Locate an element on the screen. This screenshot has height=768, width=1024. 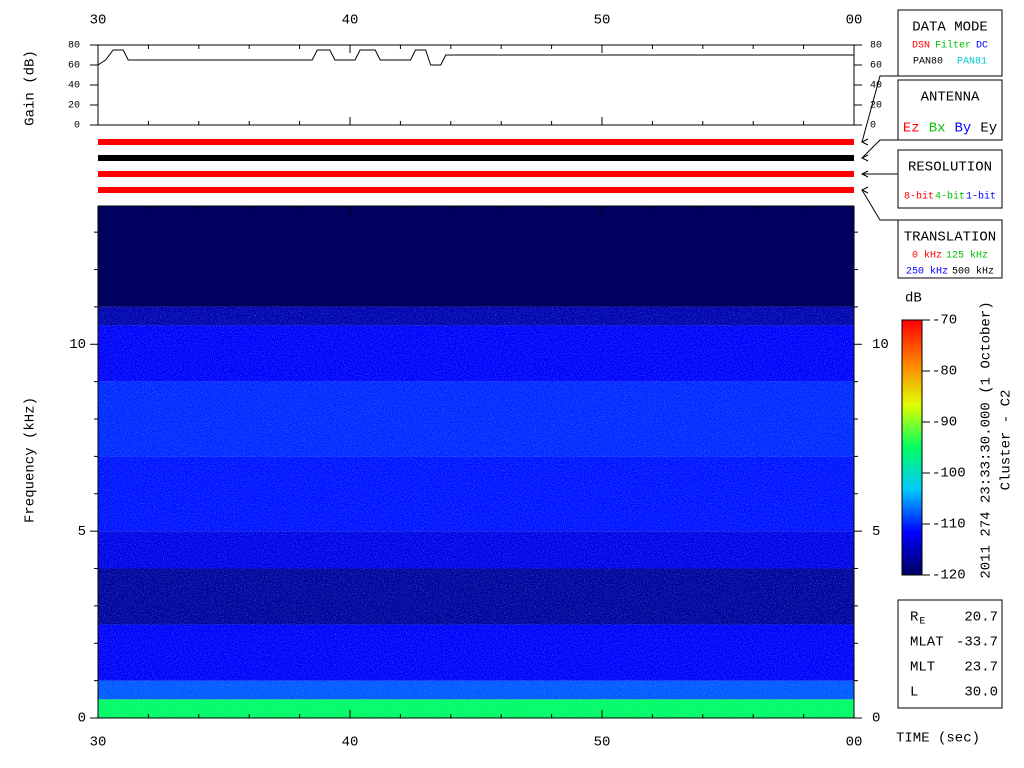
legend-item: By is located at coordinates (963, 129).